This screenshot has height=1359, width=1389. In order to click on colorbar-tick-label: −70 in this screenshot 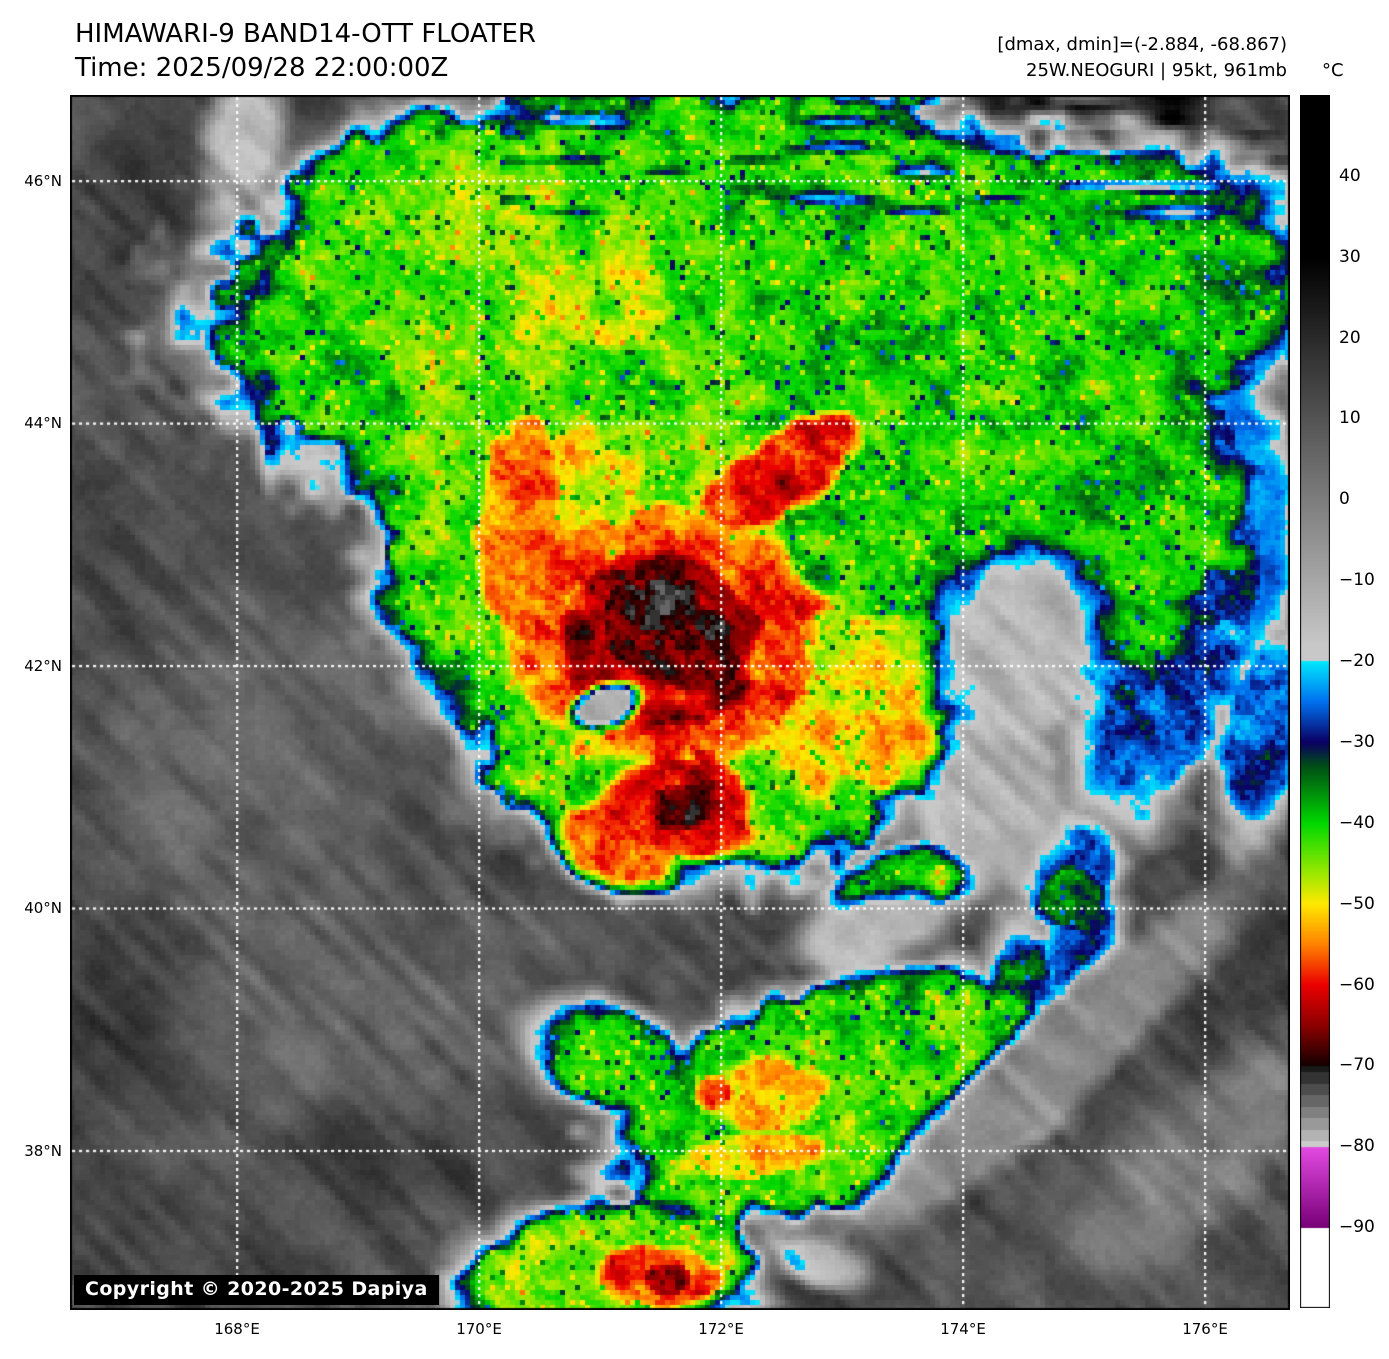, I will do `click(1357, 1065)`.